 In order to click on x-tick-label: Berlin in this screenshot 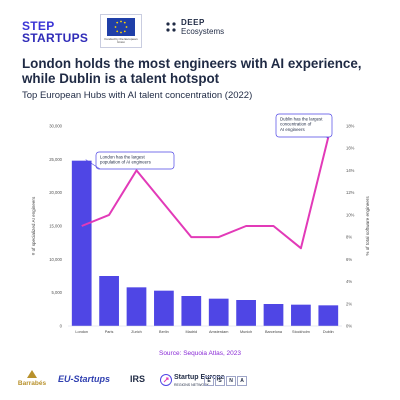, I will do `click(164, 332)`.